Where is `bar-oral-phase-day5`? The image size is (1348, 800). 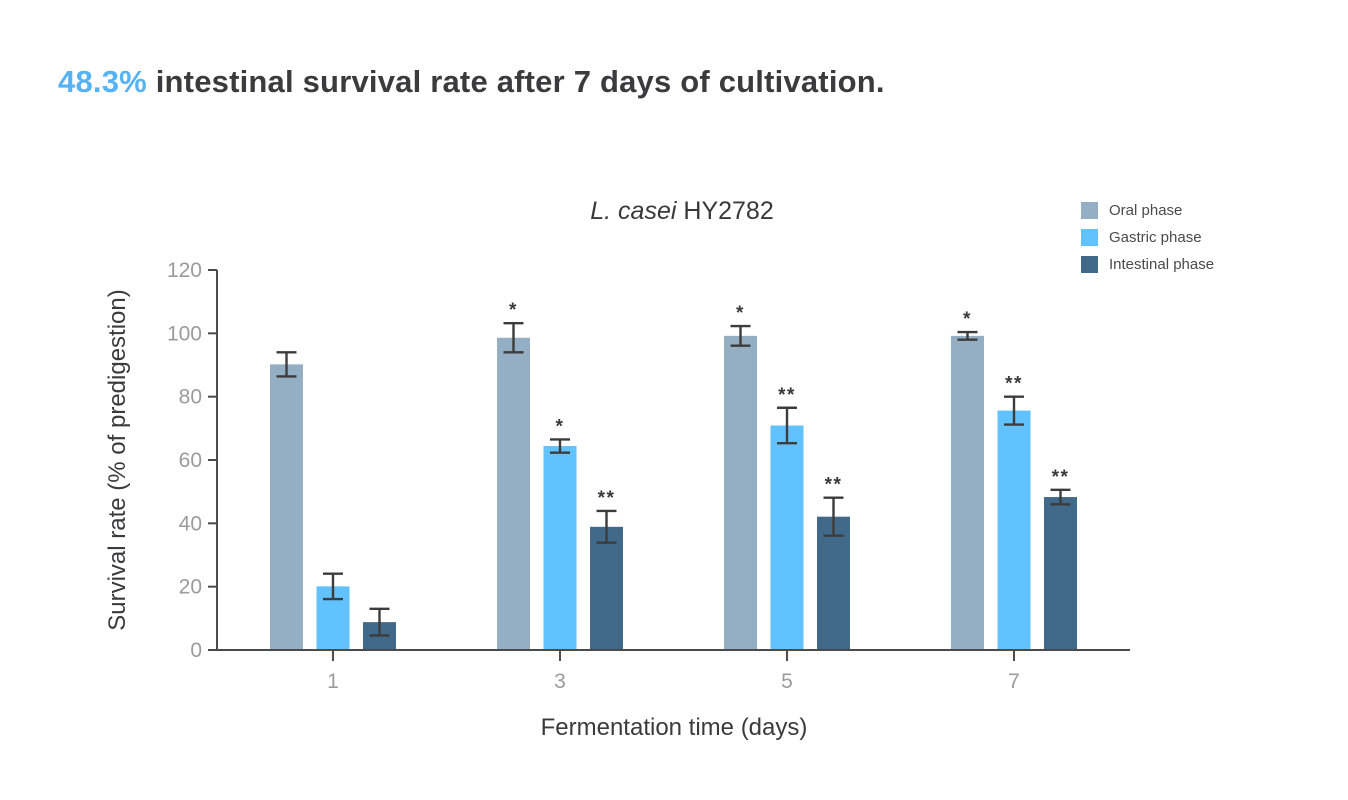
bar-oral-phase-day5 is located at coordinates (740, 492).